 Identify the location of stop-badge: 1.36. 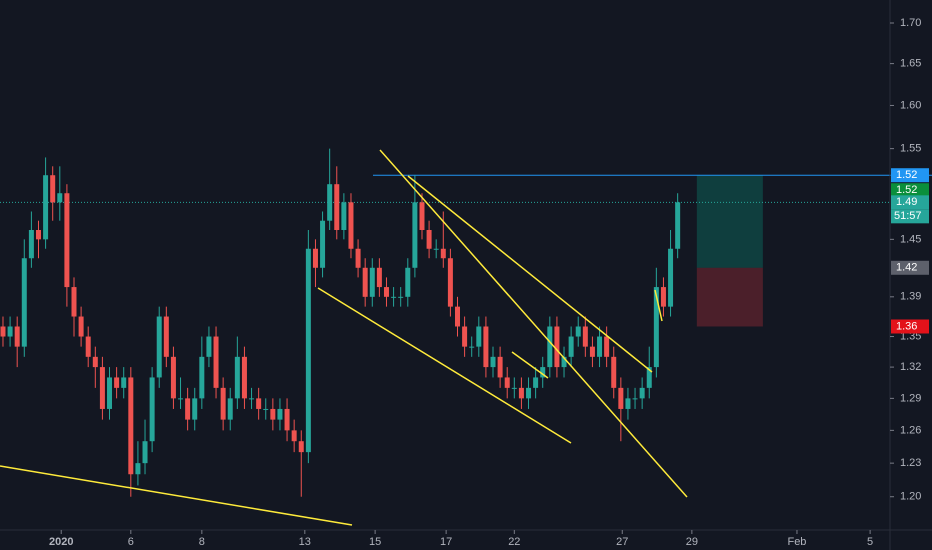
(910, 326).